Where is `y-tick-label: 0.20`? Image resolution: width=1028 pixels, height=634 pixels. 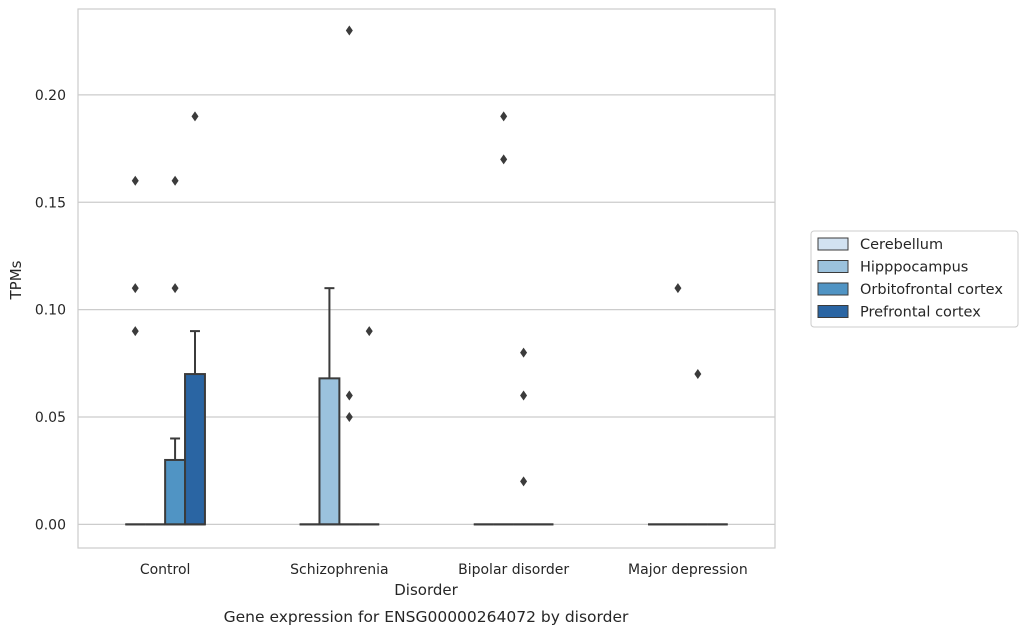 y-tick-label: 0.20 is located at coordinates (50, 96).